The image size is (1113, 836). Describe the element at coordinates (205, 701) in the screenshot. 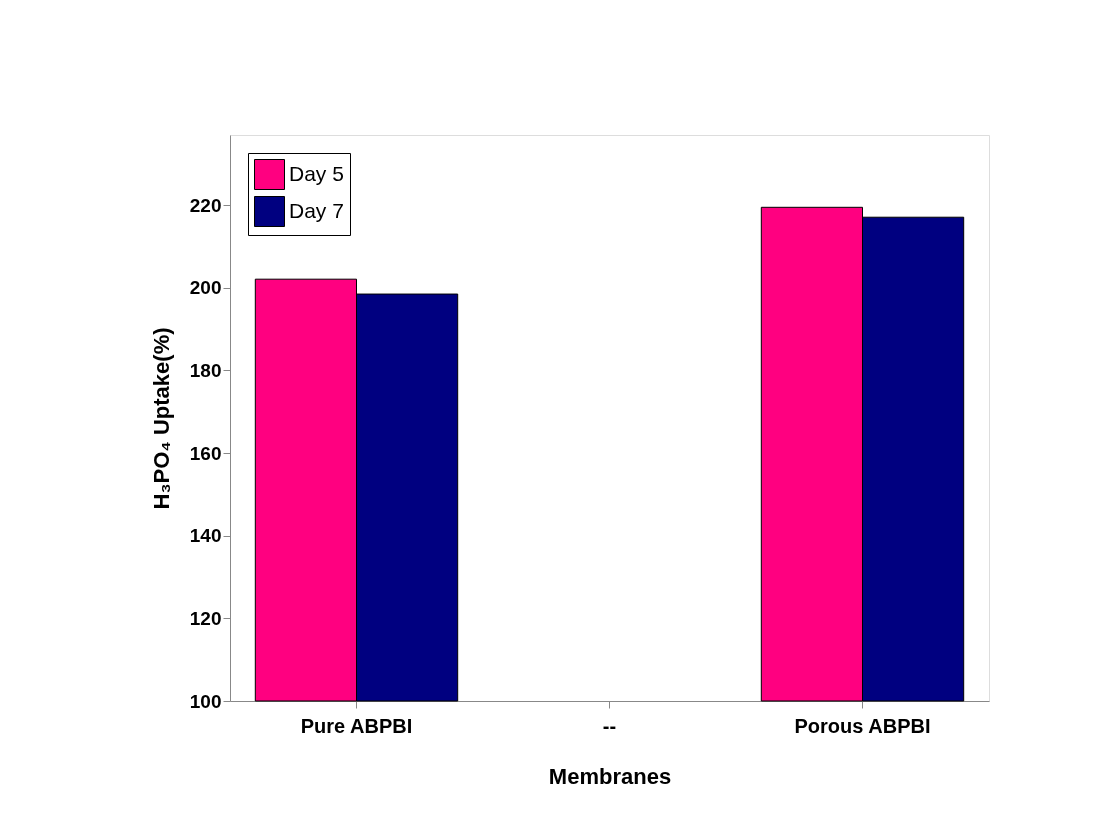

I see `y-tick-label: 100` at that location.